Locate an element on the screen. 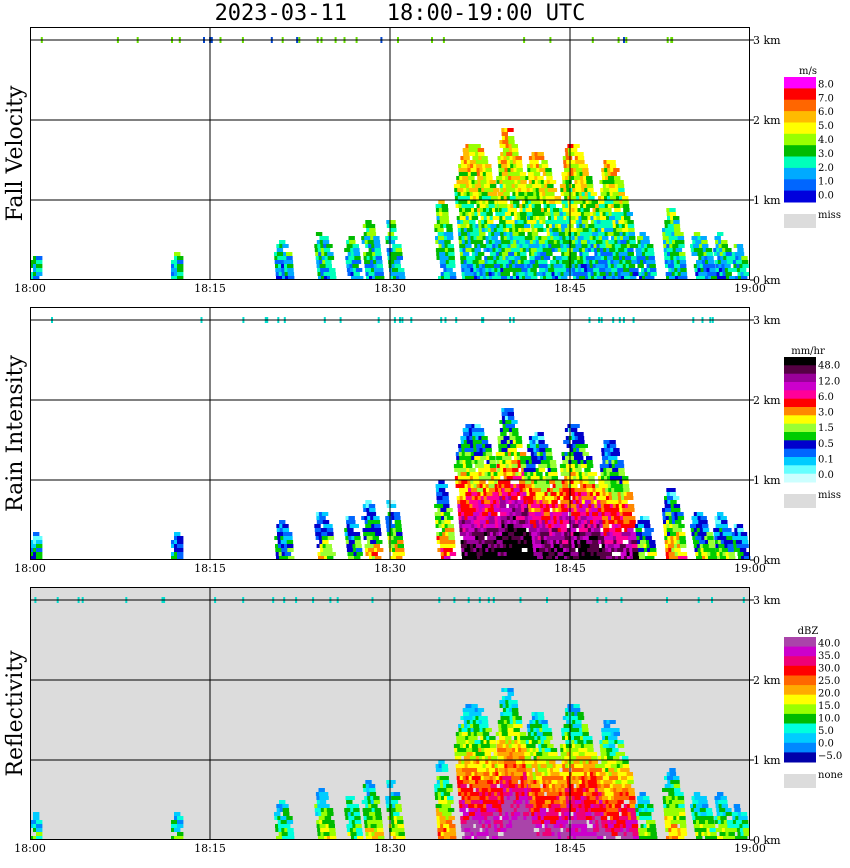 Image resolution: width=850 pixels, height=868 pixels. rain-intensity-colorbar-label: 12.0 is located at coordinates (829, 381).